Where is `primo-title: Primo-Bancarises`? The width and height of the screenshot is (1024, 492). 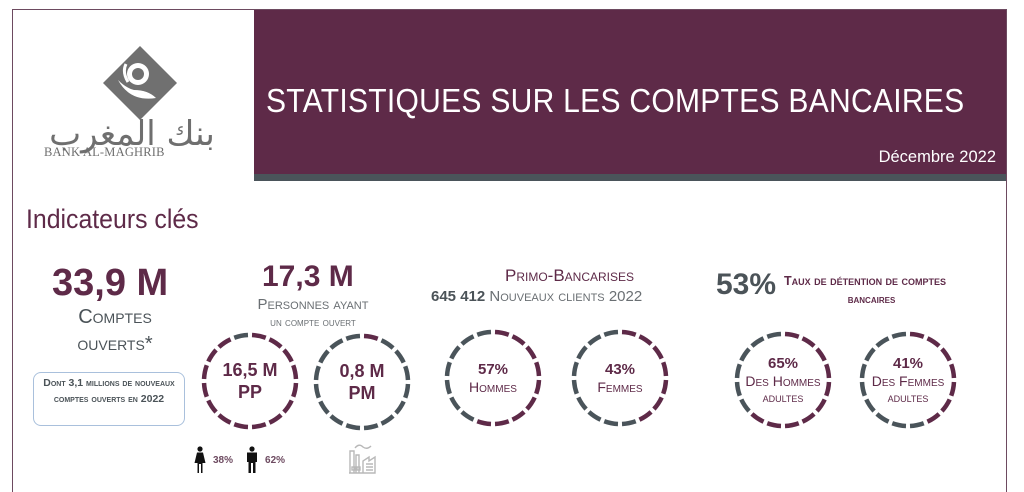
primo-title: Primo-Bancarises is located at coordinates (570, 275).